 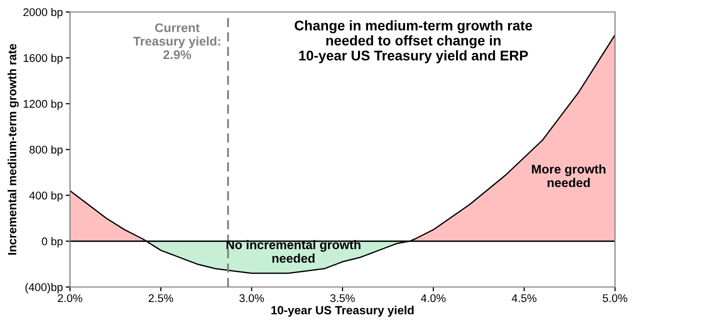 What do you see at coordinates (43, 59) in the screenshot?
I see `y-tick-label: 1600 bp` at bounding box center [43, 59].